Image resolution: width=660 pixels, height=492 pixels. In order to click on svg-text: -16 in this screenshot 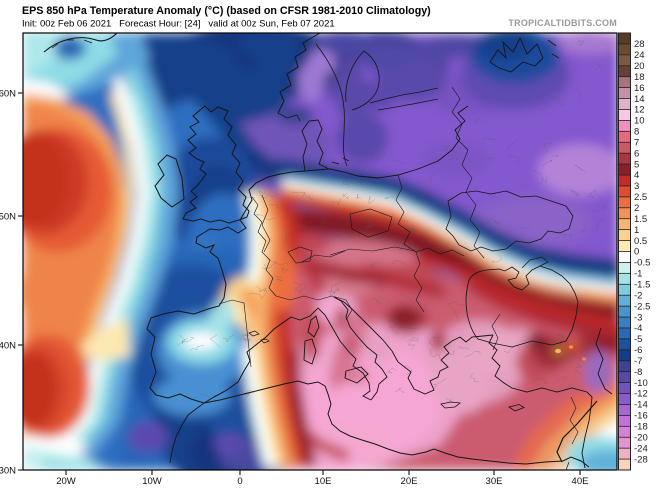, I will do `click(641, 416)`.